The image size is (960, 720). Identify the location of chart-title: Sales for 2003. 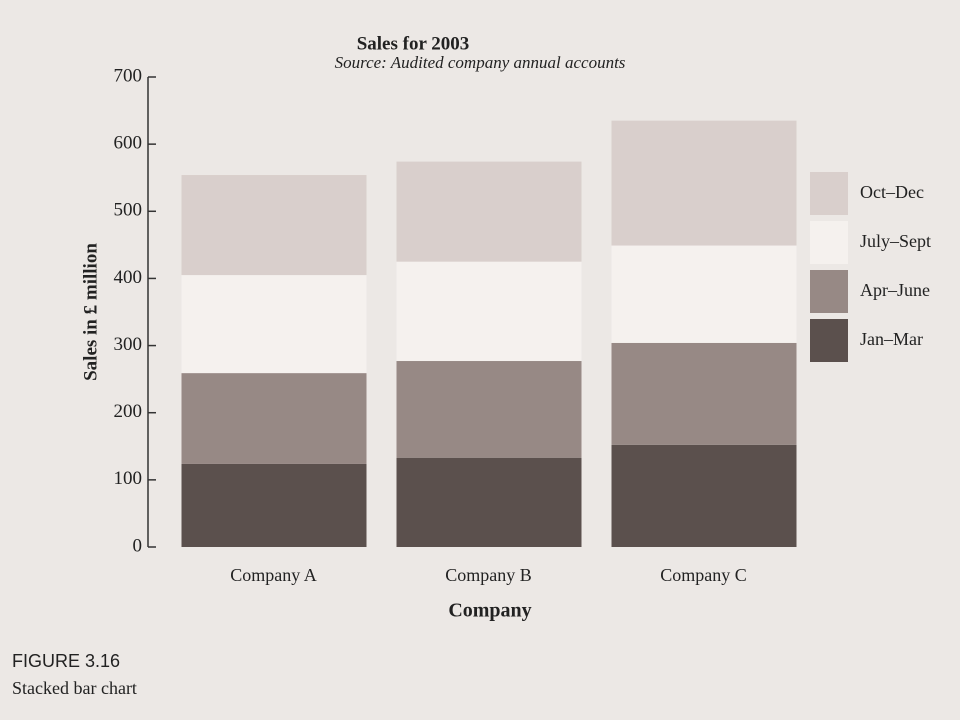
(413, 43).